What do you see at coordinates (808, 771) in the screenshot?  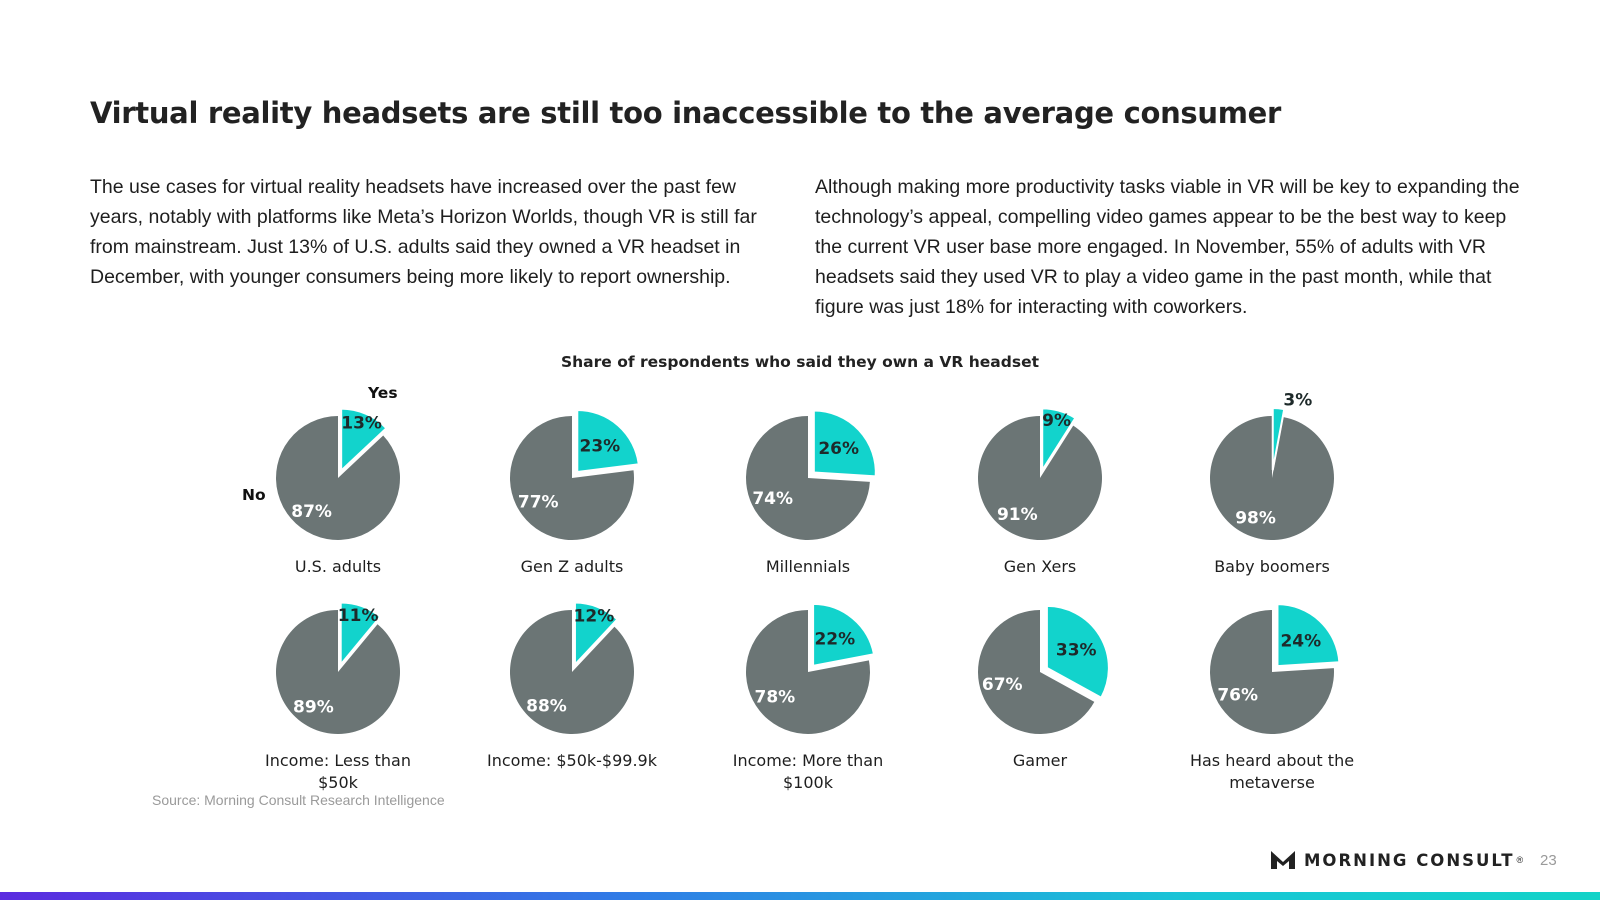 I see `pie-category-label: Income: More than $100k` at bounding box center [808, 771].